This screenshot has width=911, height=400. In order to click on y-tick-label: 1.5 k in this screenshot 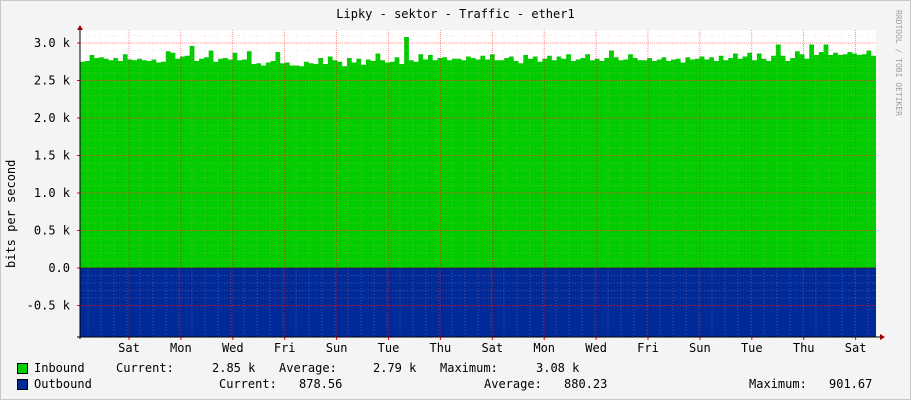, I will do `click(52, 156)`.